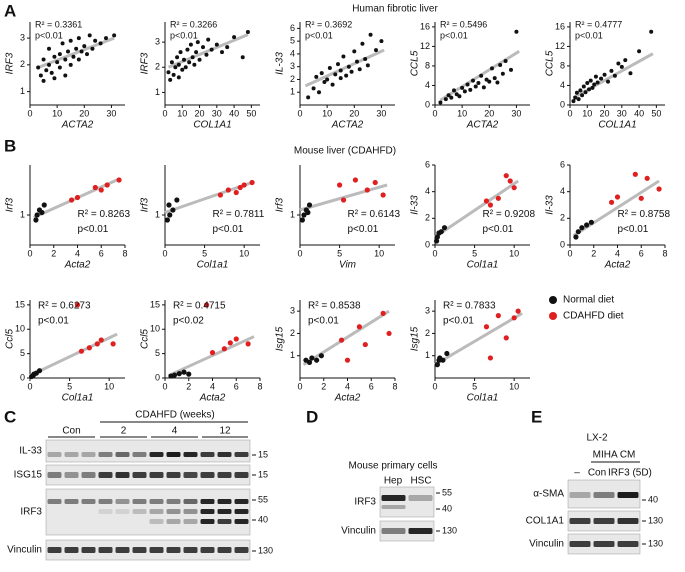 The height and width of the screenshot is (572, 685). I want to click on x-tick-label: 2, so click(188, 386).